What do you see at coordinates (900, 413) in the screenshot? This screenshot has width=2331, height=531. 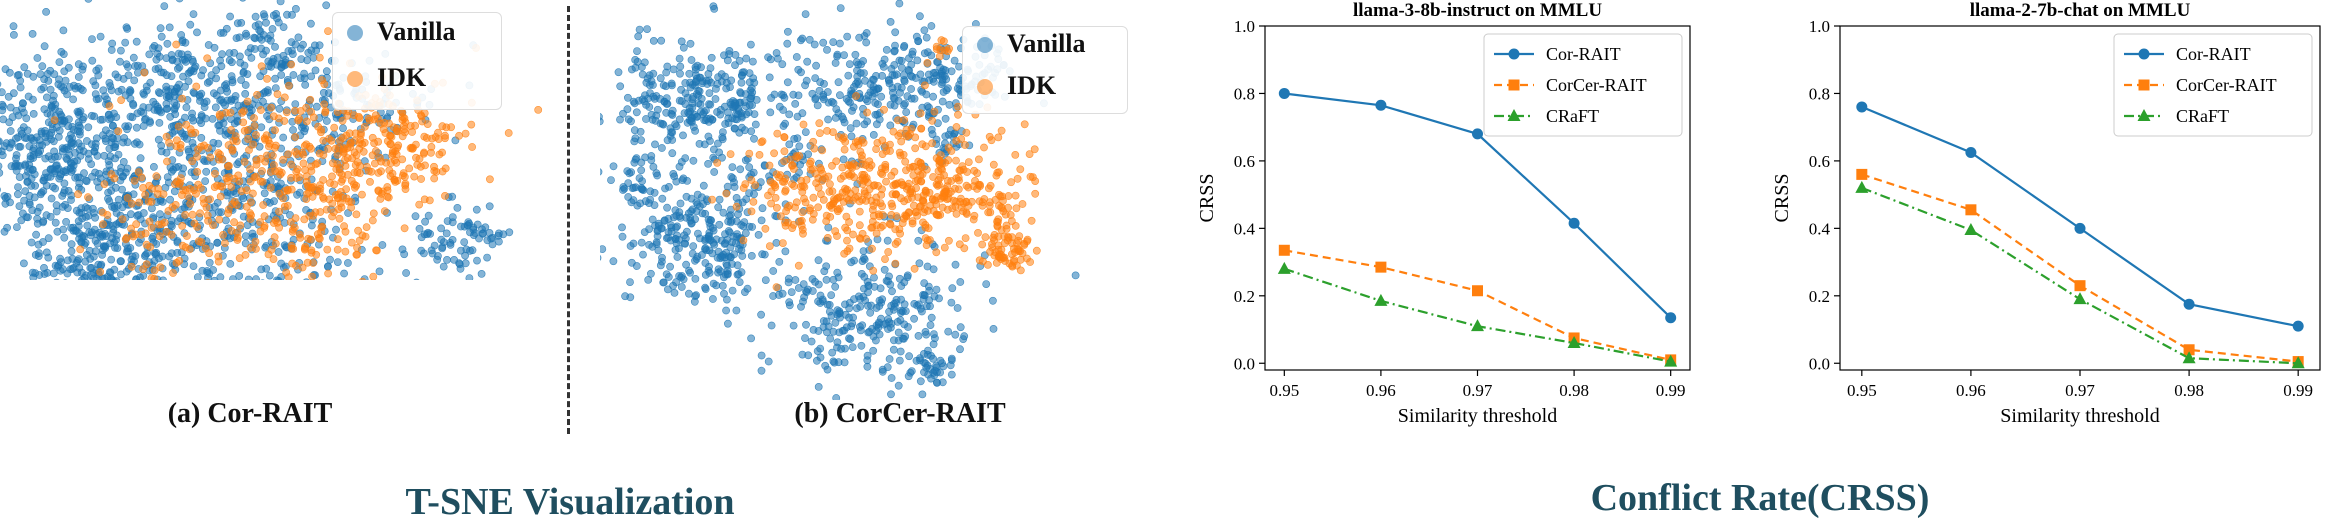 I see `tsne-caption-b: (b) CorCer-RAIT` at bounding box center [900, 413].